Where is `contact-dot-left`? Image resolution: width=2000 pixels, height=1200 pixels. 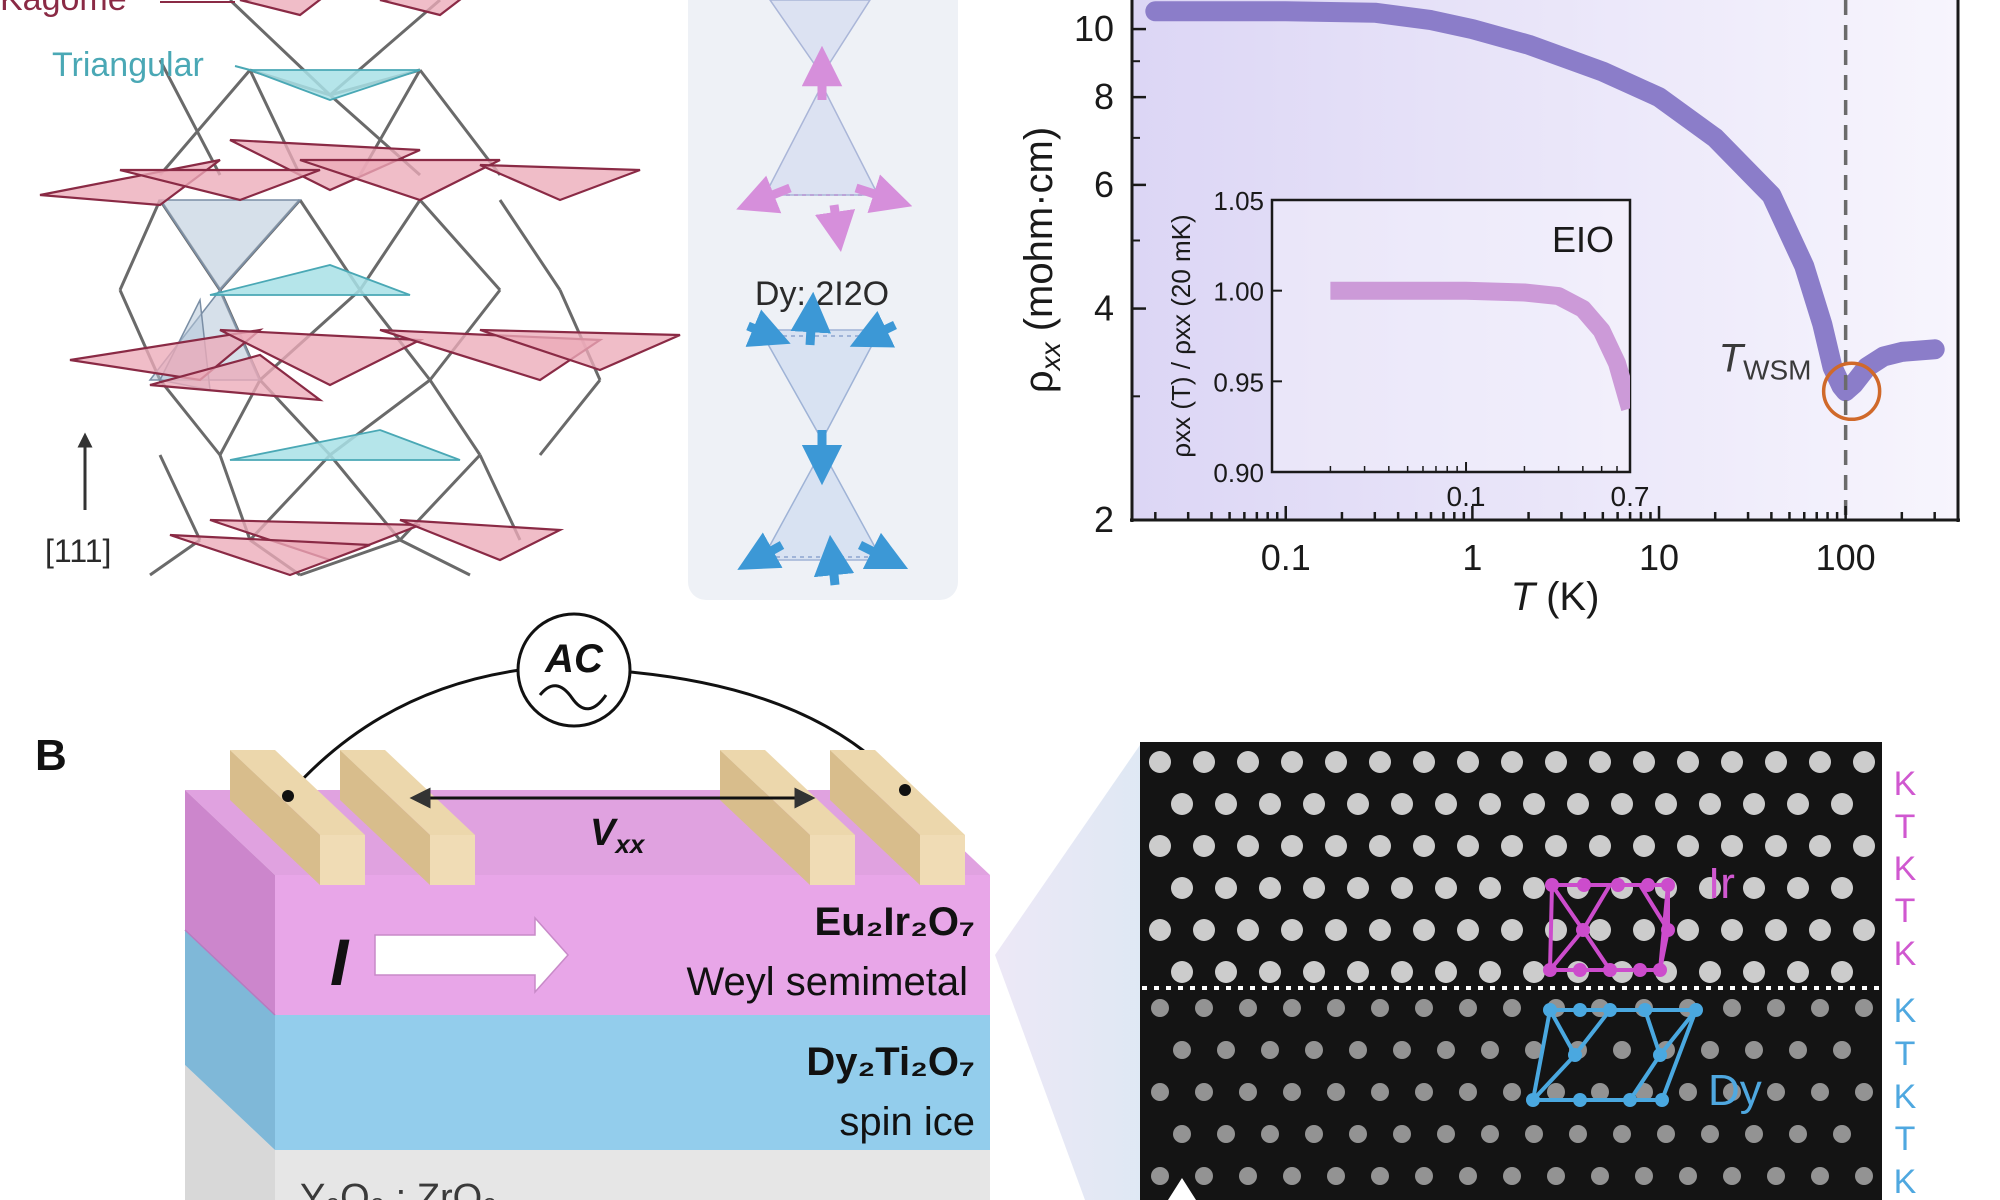
contact-dot-left is located at coordinates (288, 796).